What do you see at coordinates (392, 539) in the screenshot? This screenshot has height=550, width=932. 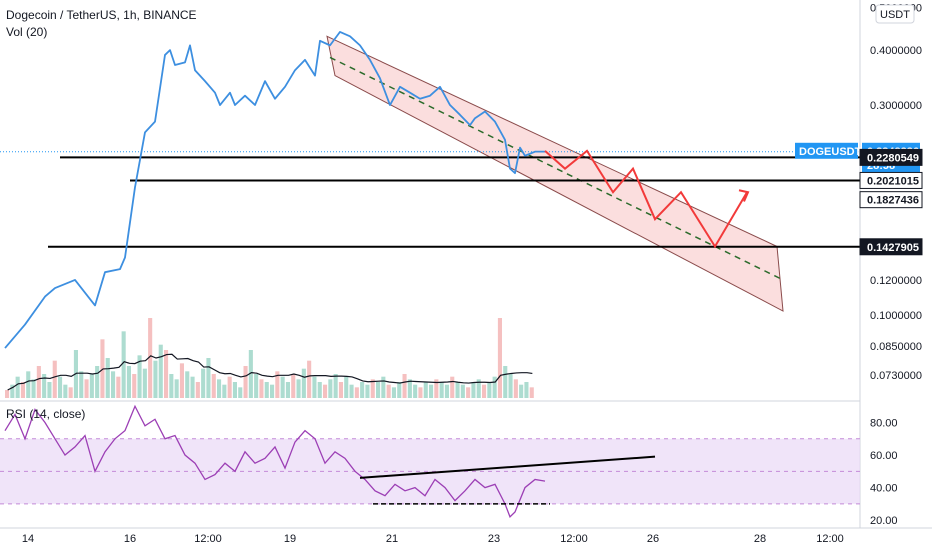 I see `time-tick-label: 21` at bounding box center [392, 539].